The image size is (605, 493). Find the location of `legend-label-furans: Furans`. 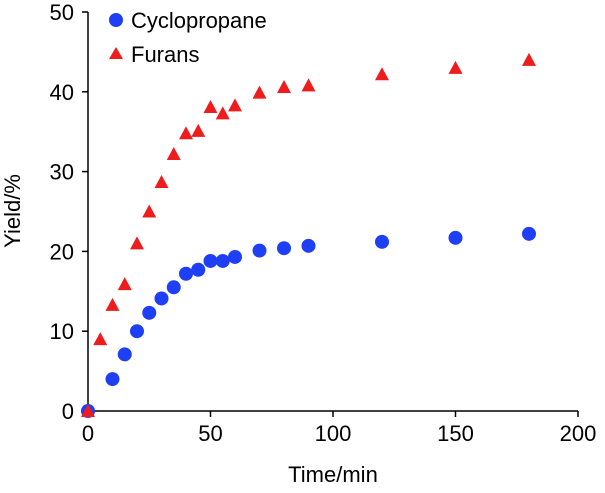

legend-label-furans: Furans is located at coordinates (165, 54).